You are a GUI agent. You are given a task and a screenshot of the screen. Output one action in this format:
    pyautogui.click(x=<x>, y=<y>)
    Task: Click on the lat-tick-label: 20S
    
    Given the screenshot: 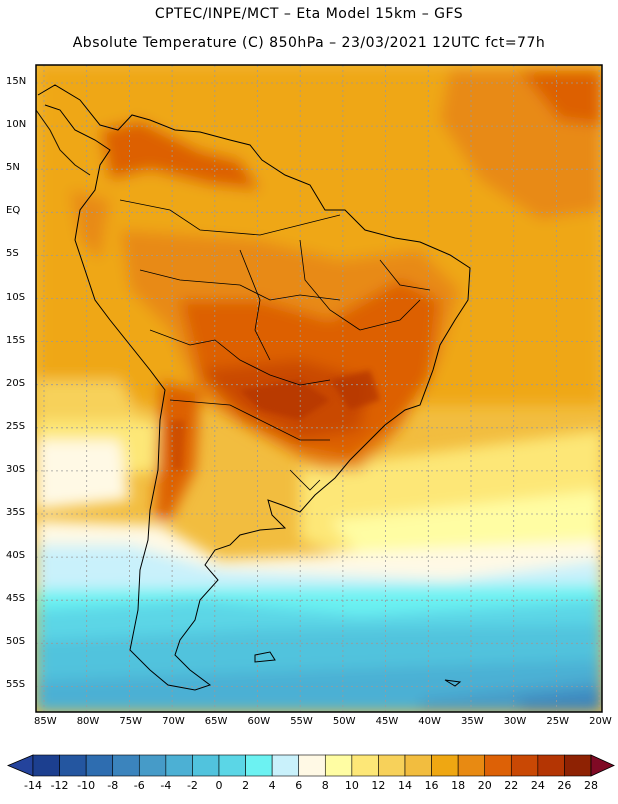 What is the action you would take?
    pyautogui.click(x=16, y=383)
    